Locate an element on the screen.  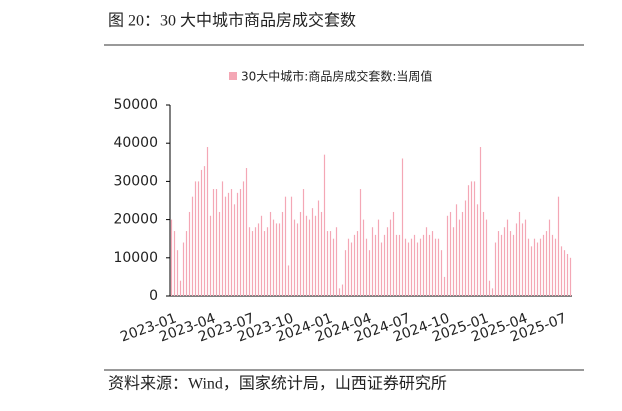
y-tick-label: 20000 is located at coordinates (135, 220).